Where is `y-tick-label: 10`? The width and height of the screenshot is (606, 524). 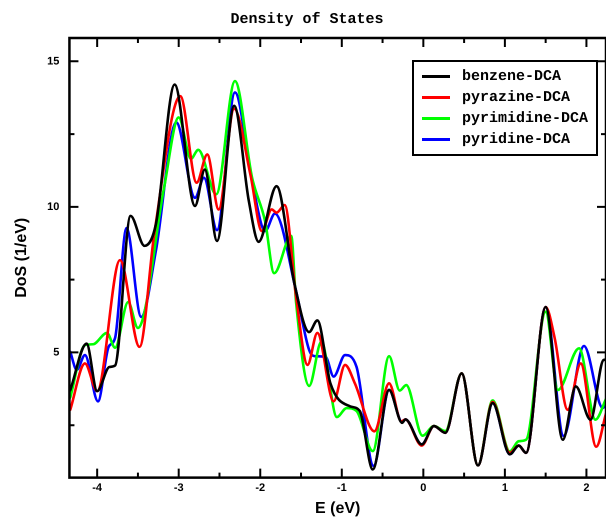
y-tick-label: 10 is located at coordinates (53, 206).